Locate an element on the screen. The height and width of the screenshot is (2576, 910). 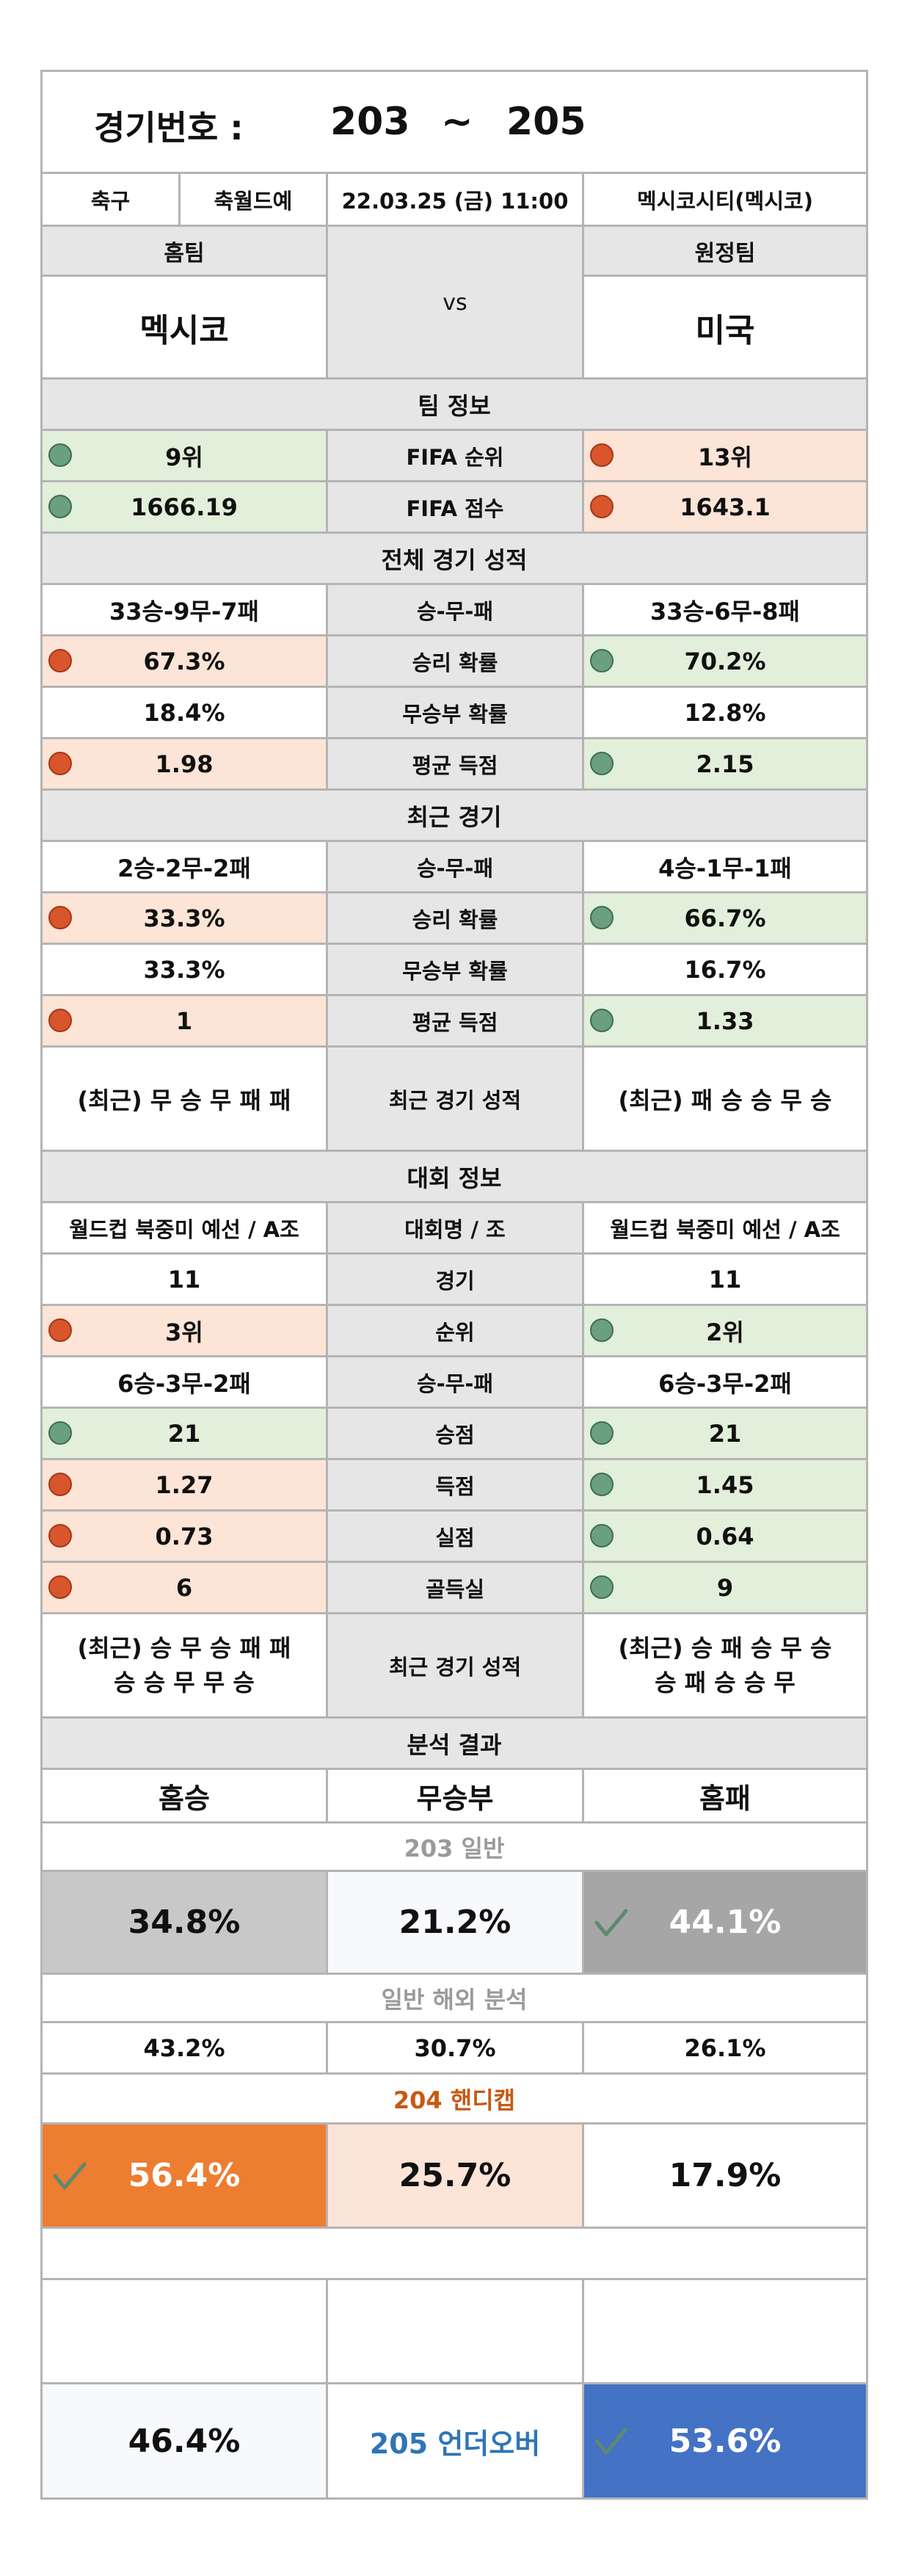
home-value: 1 is located at coordinates (184, 1021).